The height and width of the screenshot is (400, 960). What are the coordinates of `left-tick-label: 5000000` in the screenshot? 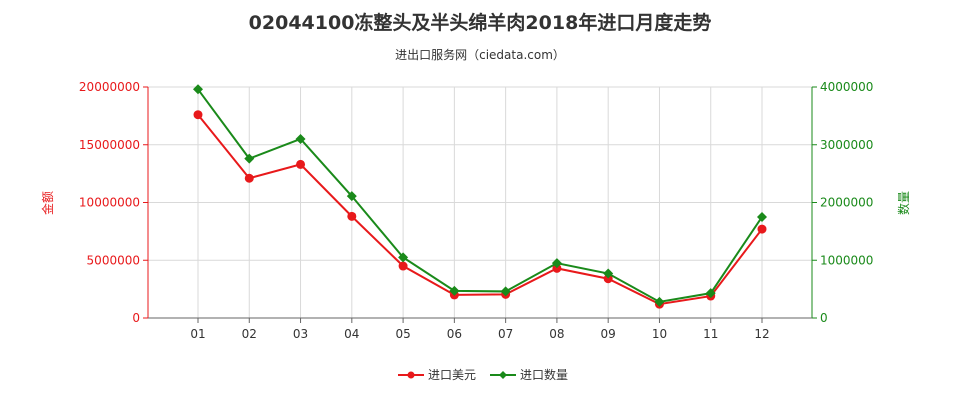 It's located at (113, 260).